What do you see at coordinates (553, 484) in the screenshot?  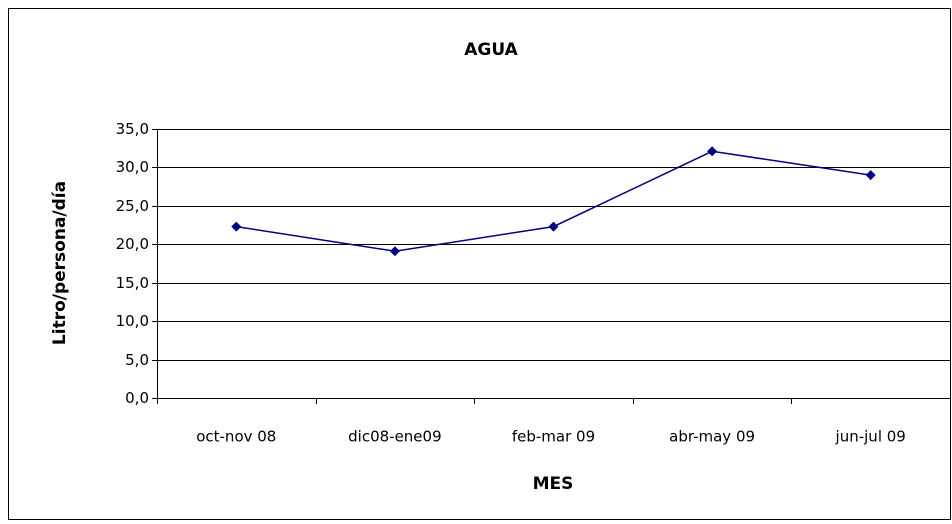 I see `x-axis-title: MES` at bounding box center [553, 484].